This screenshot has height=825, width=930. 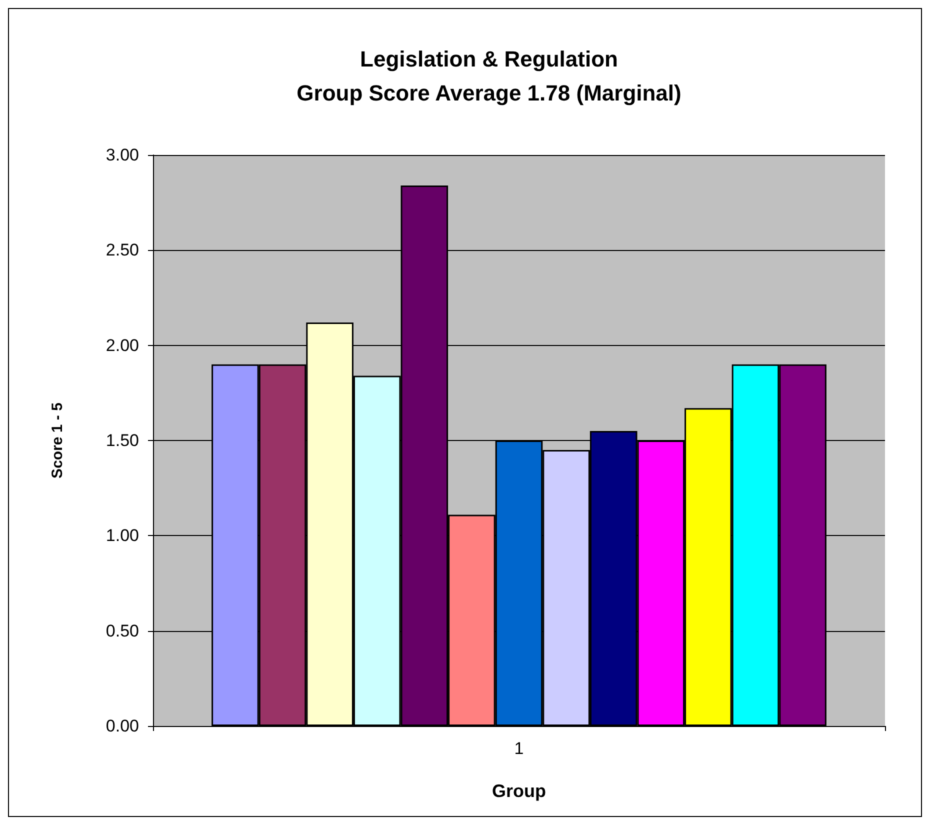 What do you see at coordinates (122, 345) in the screenshot?
I see `y-tick-label: 2.00` at bounding box center [122, 345].